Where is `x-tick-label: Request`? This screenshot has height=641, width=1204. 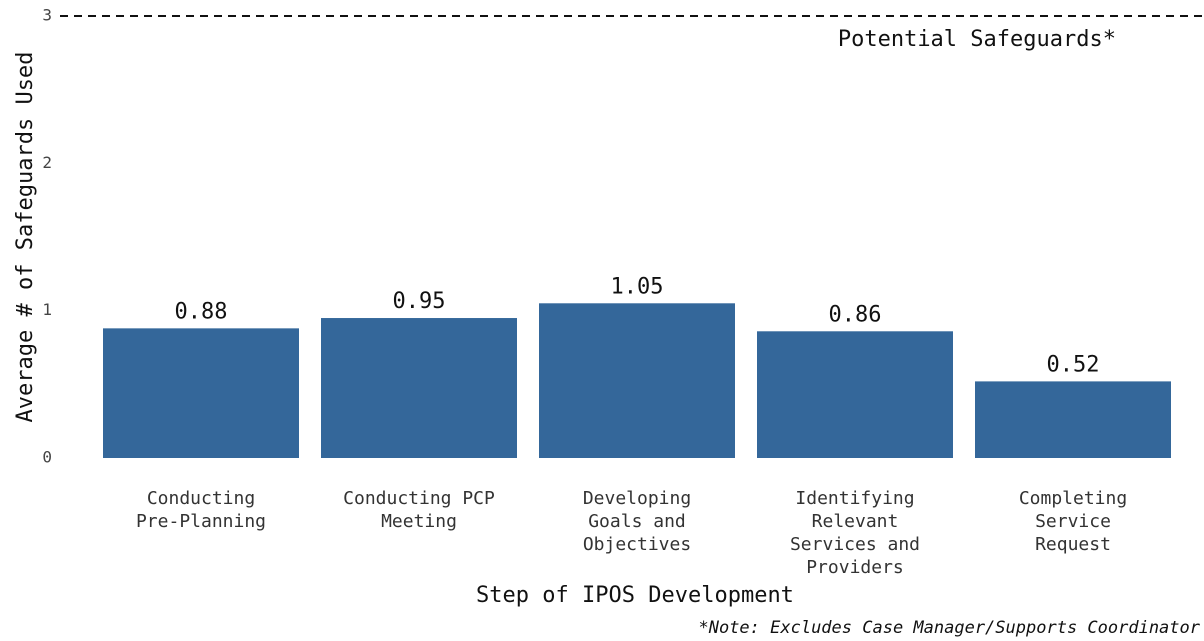
x-tick-label: Request is located at coordinates (1073, 544).